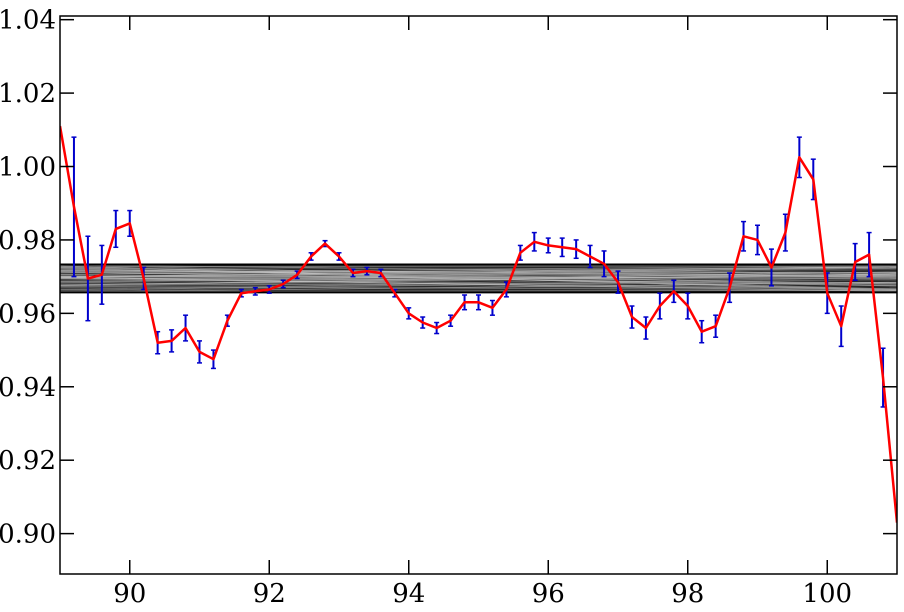 This screenshot has width=904, height=612. Describe the element at coordinates (28, 535) in the screenshot. I see `y-tick-label: 0.90` at that location.